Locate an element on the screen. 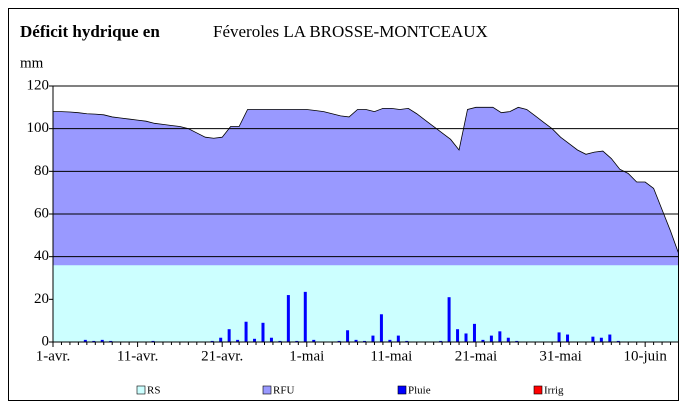 The image size is (679, 406). x-tick-label: 1-avr. is located at coordinates (53, 356).